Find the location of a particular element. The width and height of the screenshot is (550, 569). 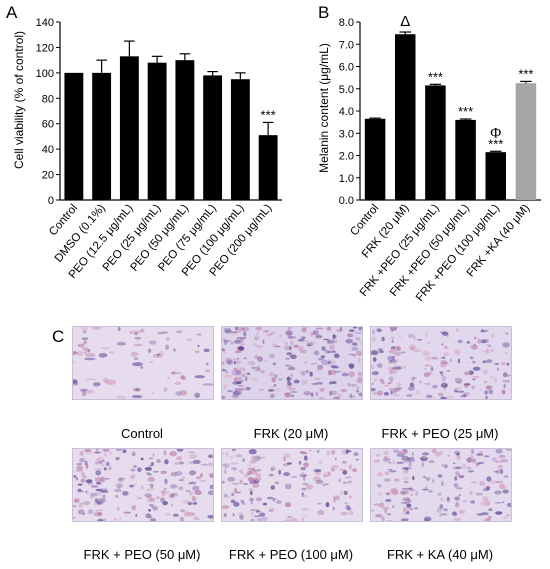

caption-frk-peo-100: FRK + PEO (100 μM) is located at coordinates (291, 554).